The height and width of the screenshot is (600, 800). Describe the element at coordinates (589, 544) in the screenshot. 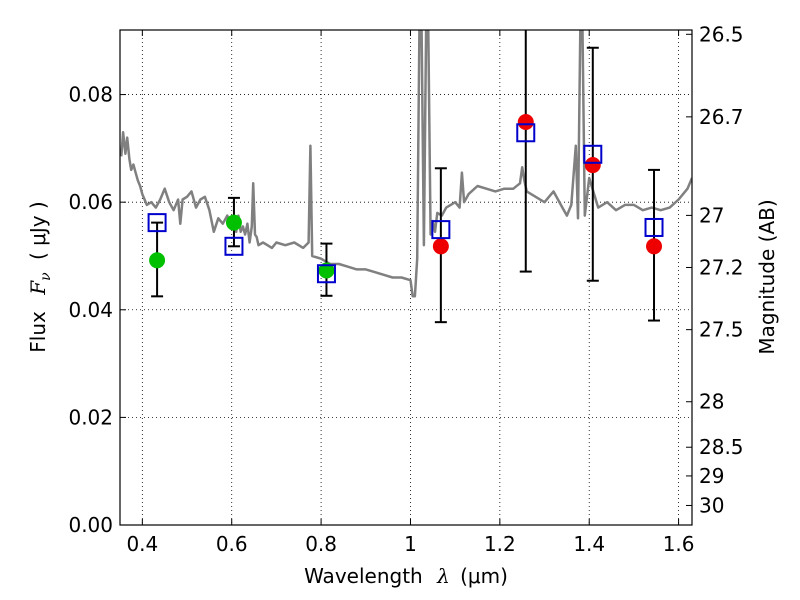

I see `x-tick-label: 1.4` at that location.